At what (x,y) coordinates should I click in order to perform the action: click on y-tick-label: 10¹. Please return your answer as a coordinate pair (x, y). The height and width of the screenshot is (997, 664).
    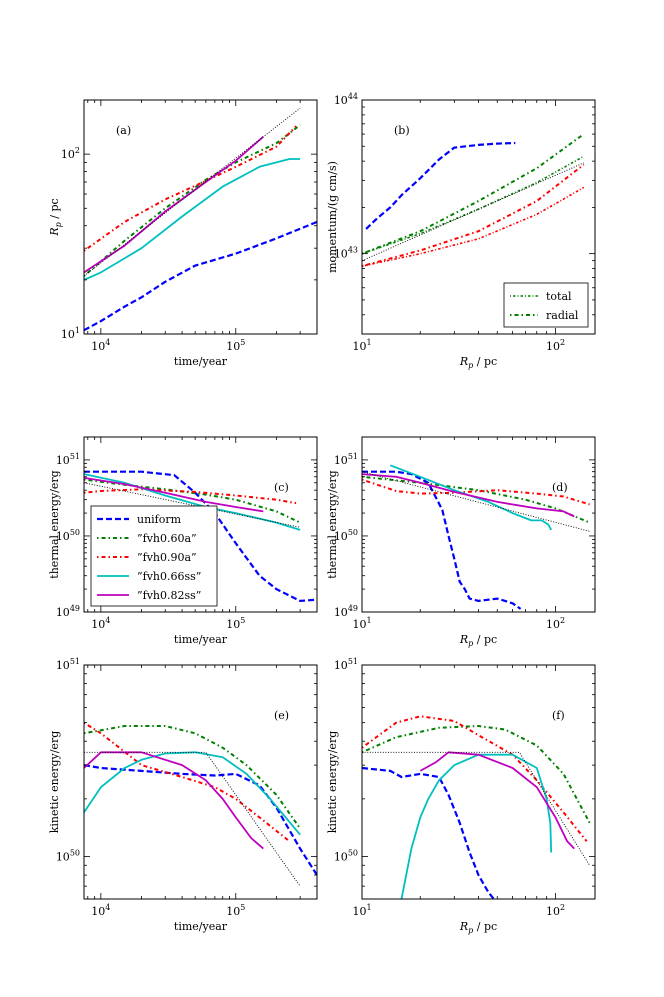
    Looking at the image, I should click on (70, 333).